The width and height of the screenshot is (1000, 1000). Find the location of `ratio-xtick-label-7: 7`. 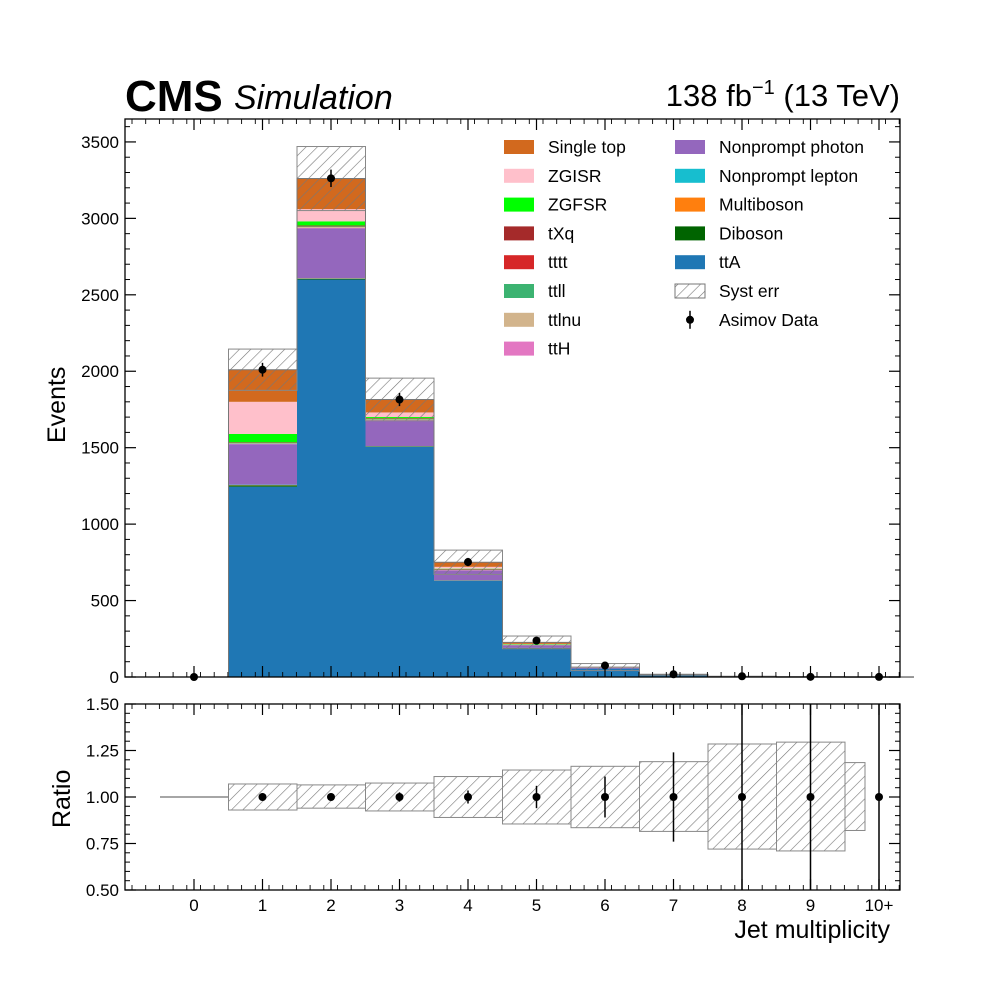

ratio-xtick-label-7: 7 is located at coordinates (673, 905).